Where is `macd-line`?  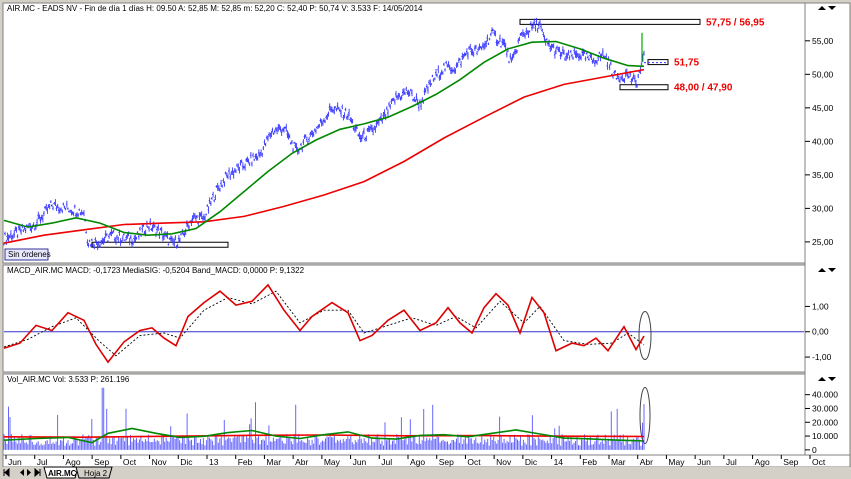 macd-line is located at coordinates (324, 323).